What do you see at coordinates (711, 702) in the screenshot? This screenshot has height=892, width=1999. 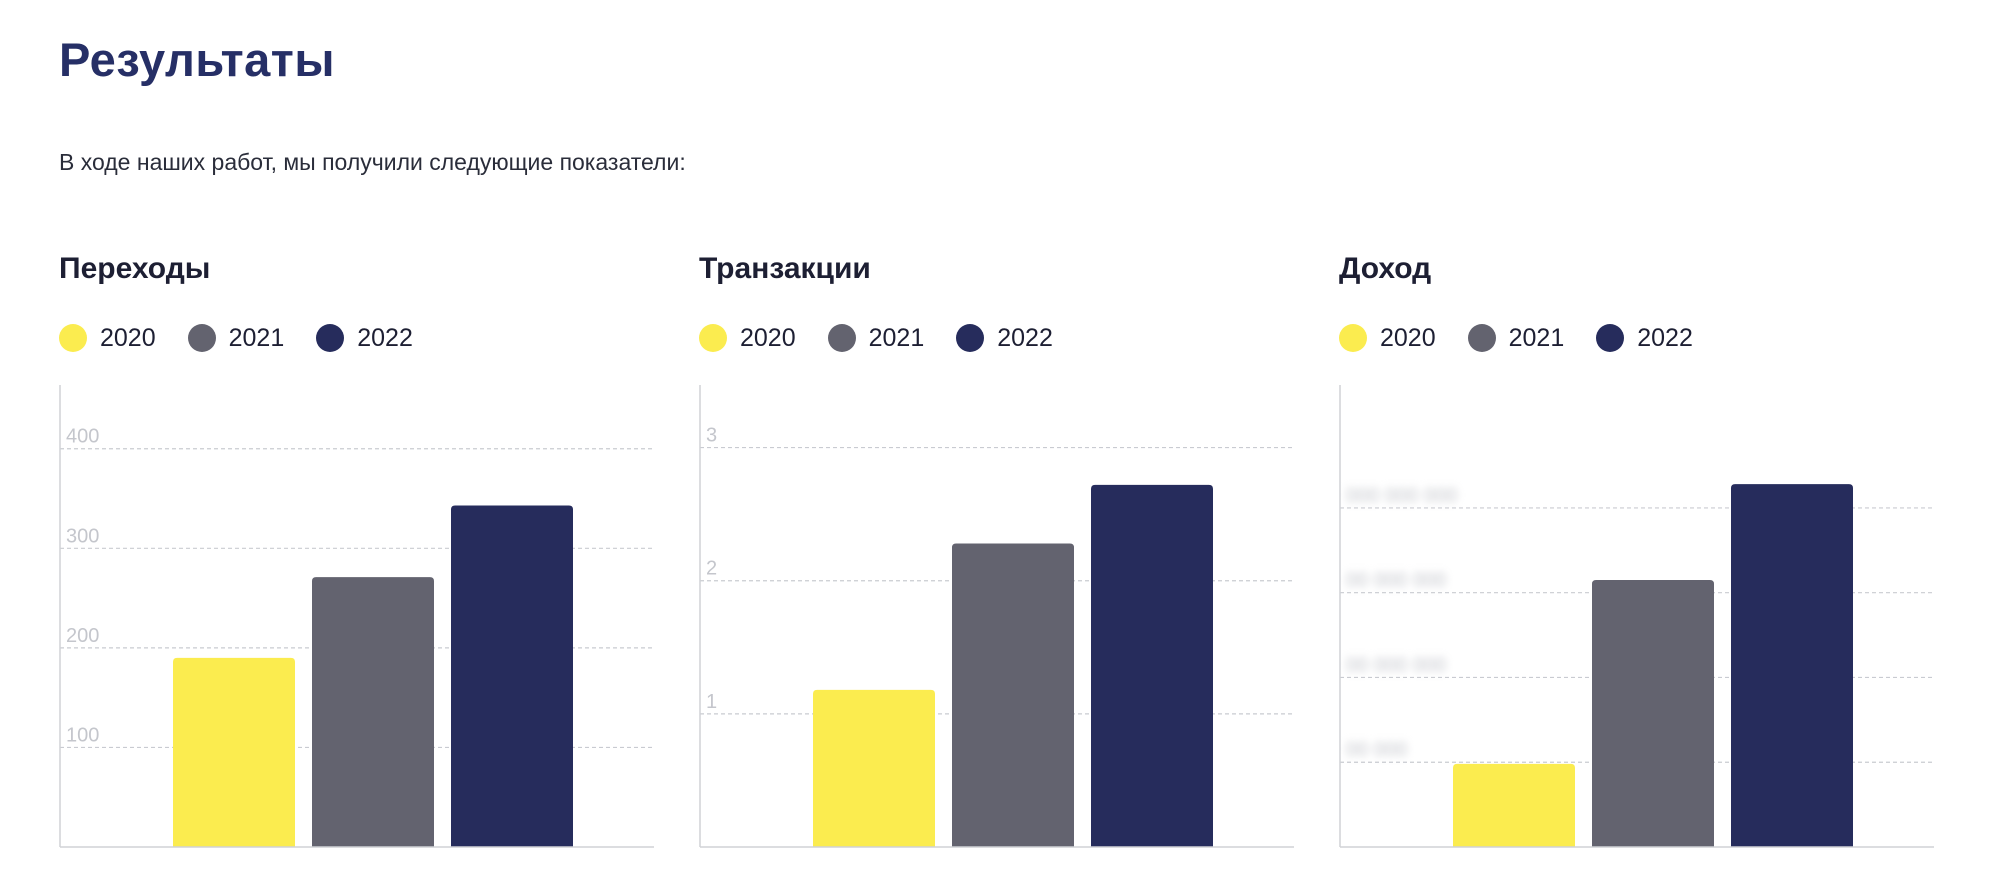 I see `y-tick-label: 1` at bounding box center [711, 702].